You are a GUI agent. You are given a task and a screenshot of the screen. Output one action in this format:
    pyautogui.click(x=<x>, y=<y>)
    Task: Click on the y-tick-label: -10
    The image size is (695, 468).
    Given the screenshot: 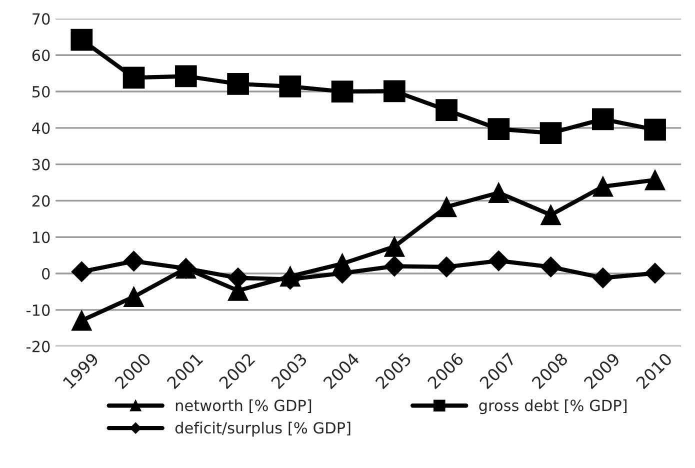 What is the action you would take?
    pyautogui.click(x=38, y=310)
    